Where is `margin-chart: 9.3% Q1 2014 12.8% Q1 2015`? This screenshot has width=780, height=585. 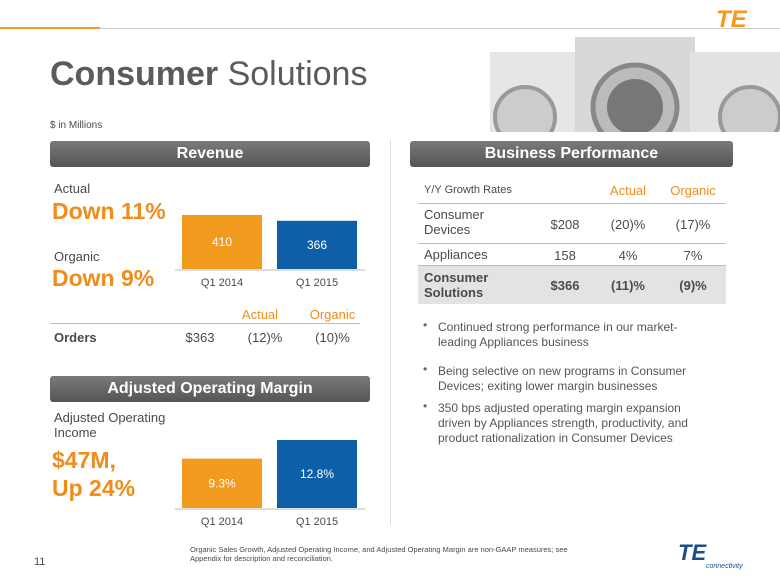 margin-chart: 9.3% Q1 2014 12.8% Q1 2015 is located at coordinates (270, 484).